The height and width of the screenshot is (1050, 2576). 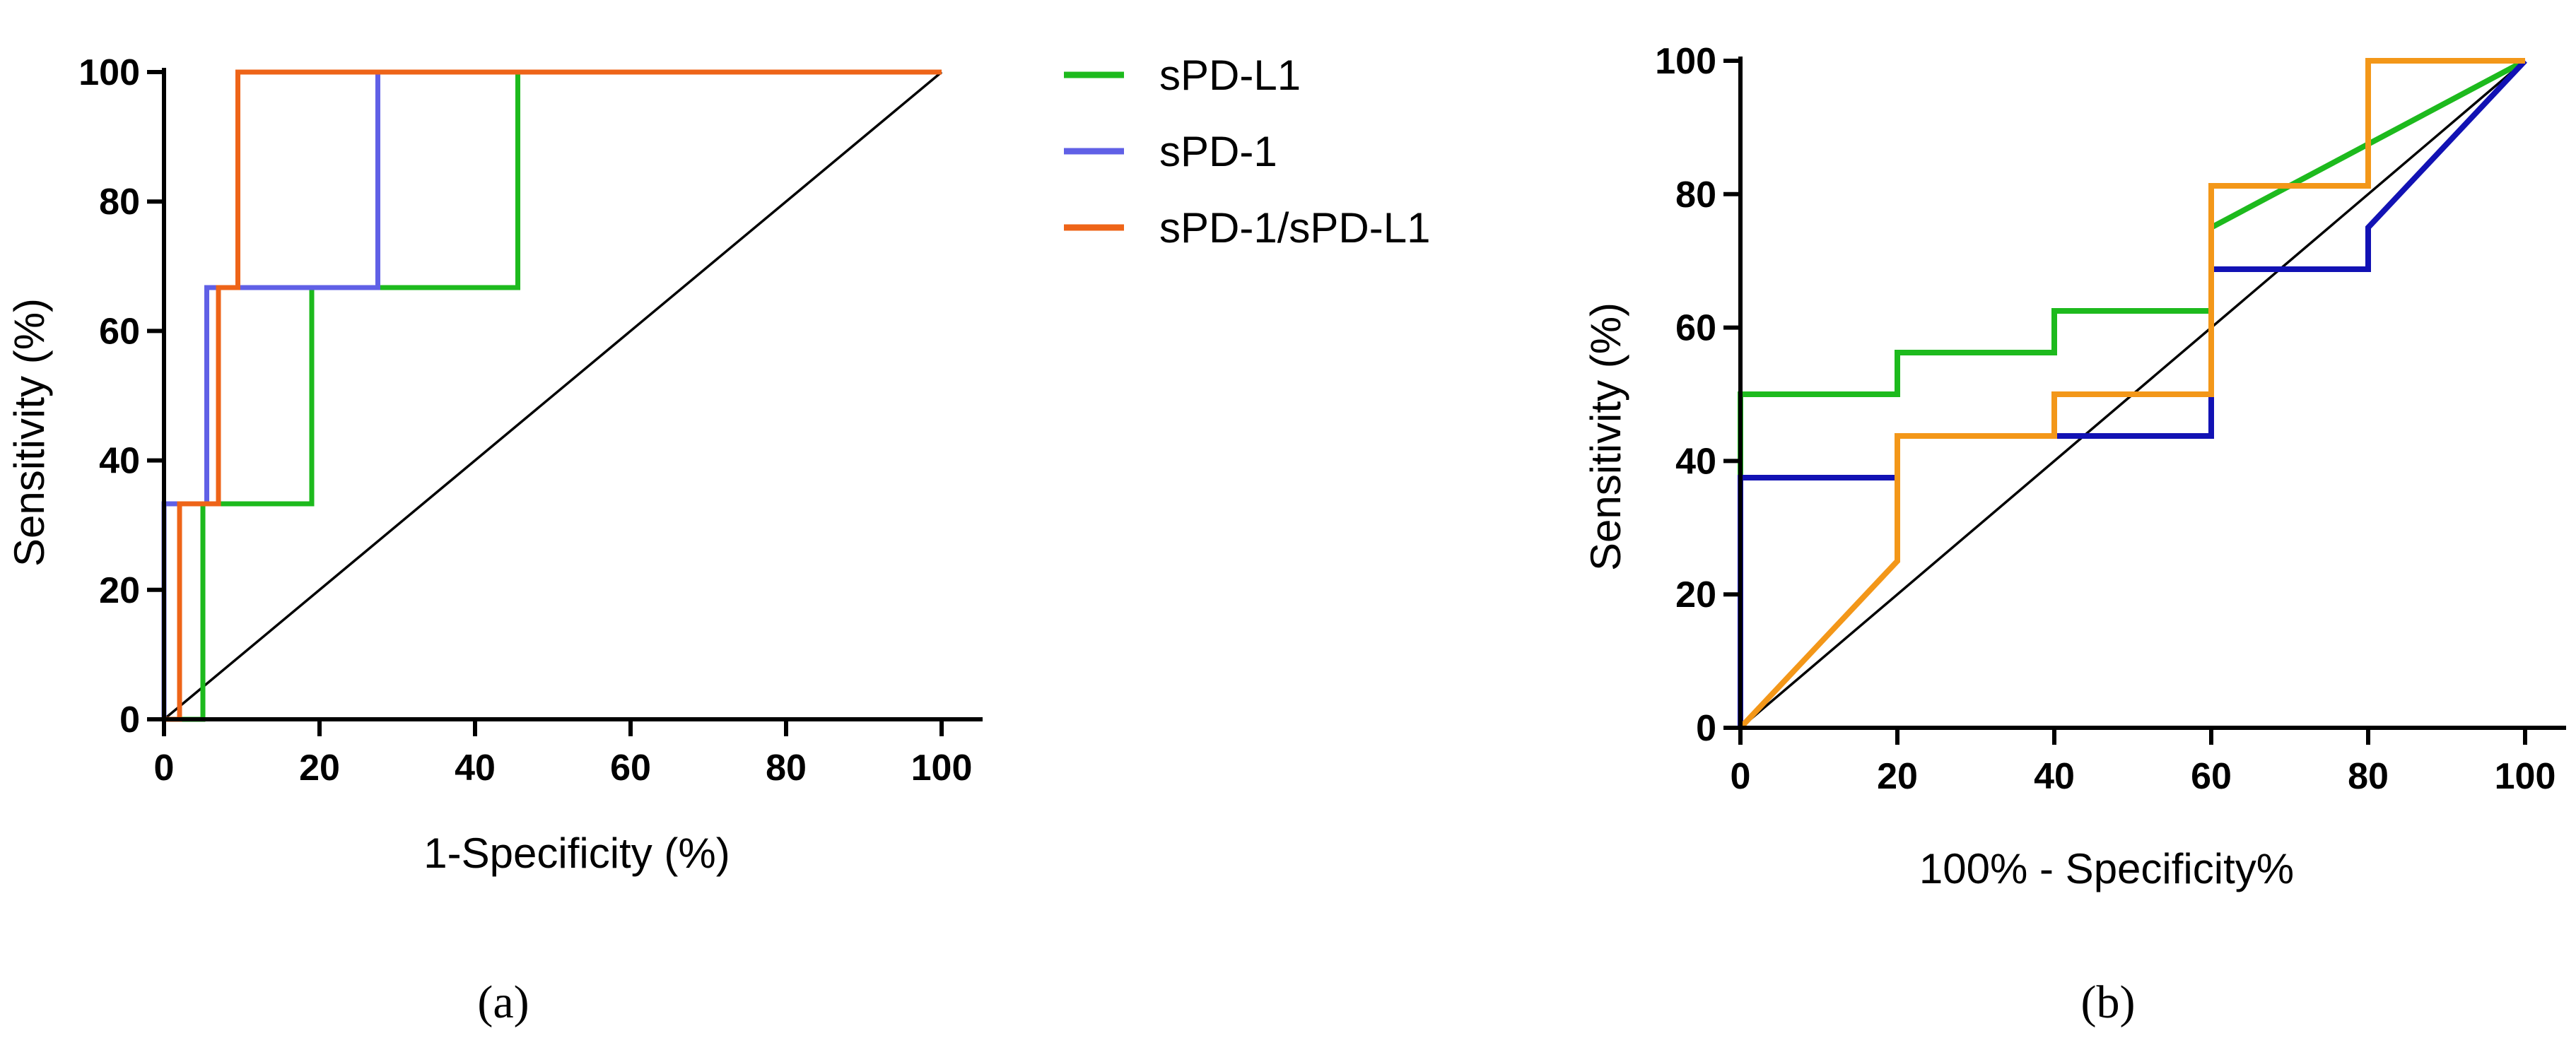 I want to click on chart-b-x-tick-label: 60, so click(x=2211, y=776).